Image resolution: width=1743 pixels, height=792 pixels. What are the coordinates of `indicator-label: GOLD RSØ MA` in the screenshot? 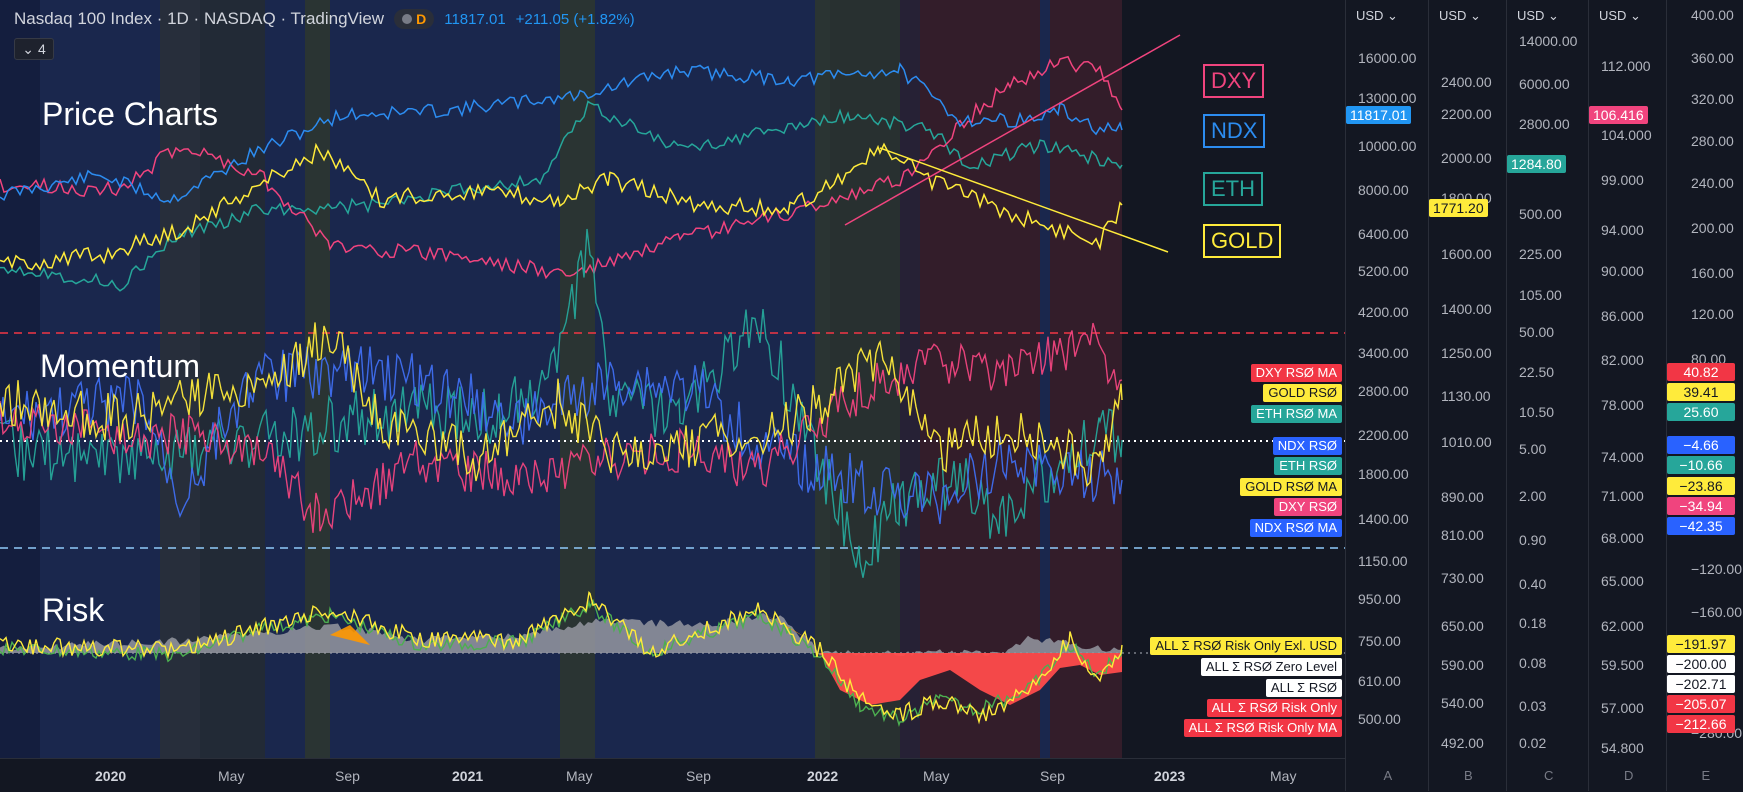 It's located at (1291, 487).